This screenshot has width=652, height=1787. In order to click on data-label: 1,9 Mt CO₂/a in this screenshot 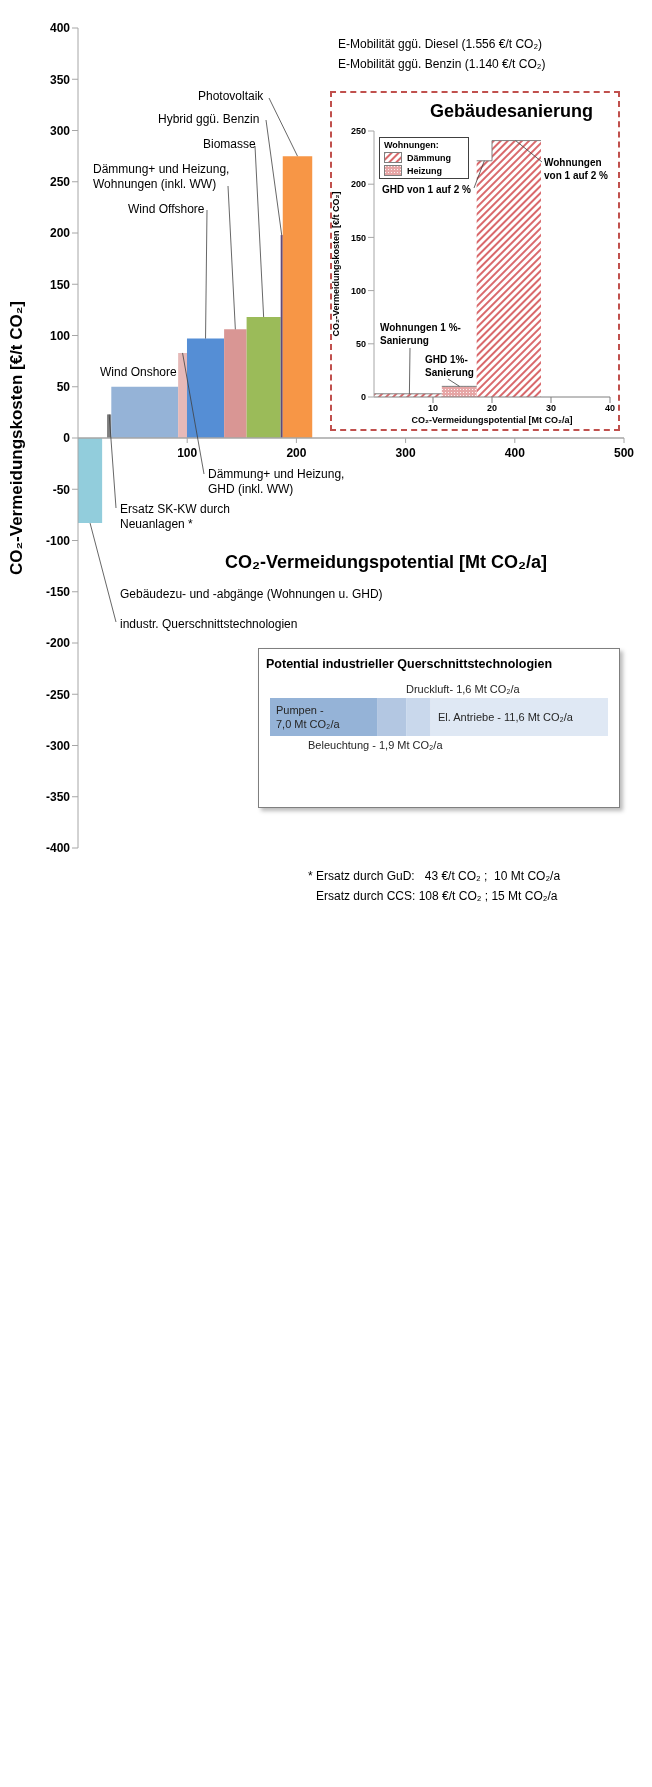, I will do `click(411, 745)`.